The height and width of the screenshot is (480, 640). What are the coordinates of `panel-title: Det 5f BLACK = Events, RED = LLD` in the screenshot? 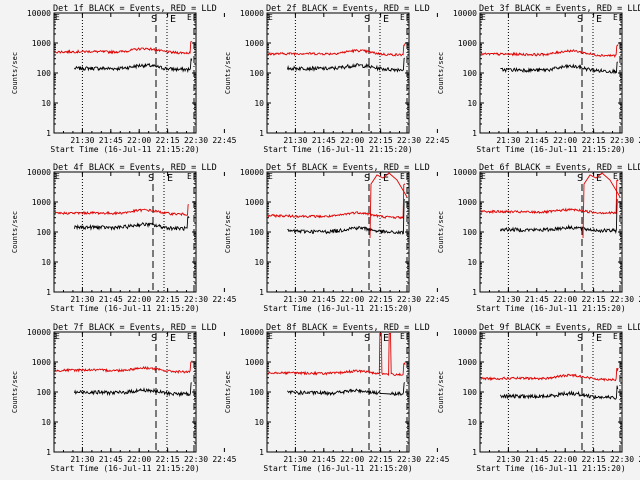 It's located at (348, 168).